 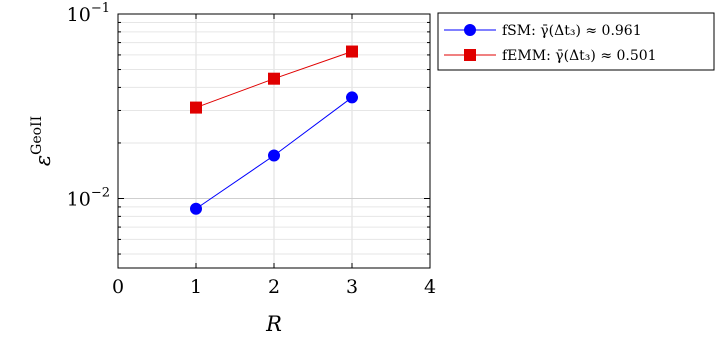 What do you see at coordinates (88, 197) in the screenshot?
I see `y-tick-label: 10⁻²` at bounding box center [88, 197].